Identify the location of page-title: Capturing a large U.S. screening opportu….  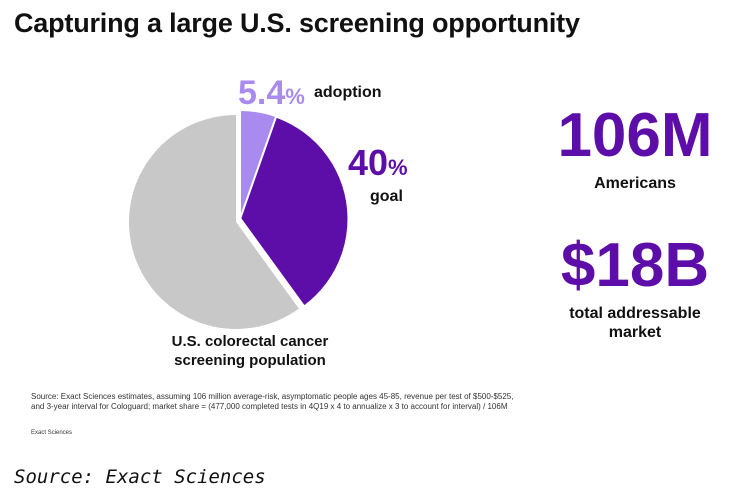
(297, 23).